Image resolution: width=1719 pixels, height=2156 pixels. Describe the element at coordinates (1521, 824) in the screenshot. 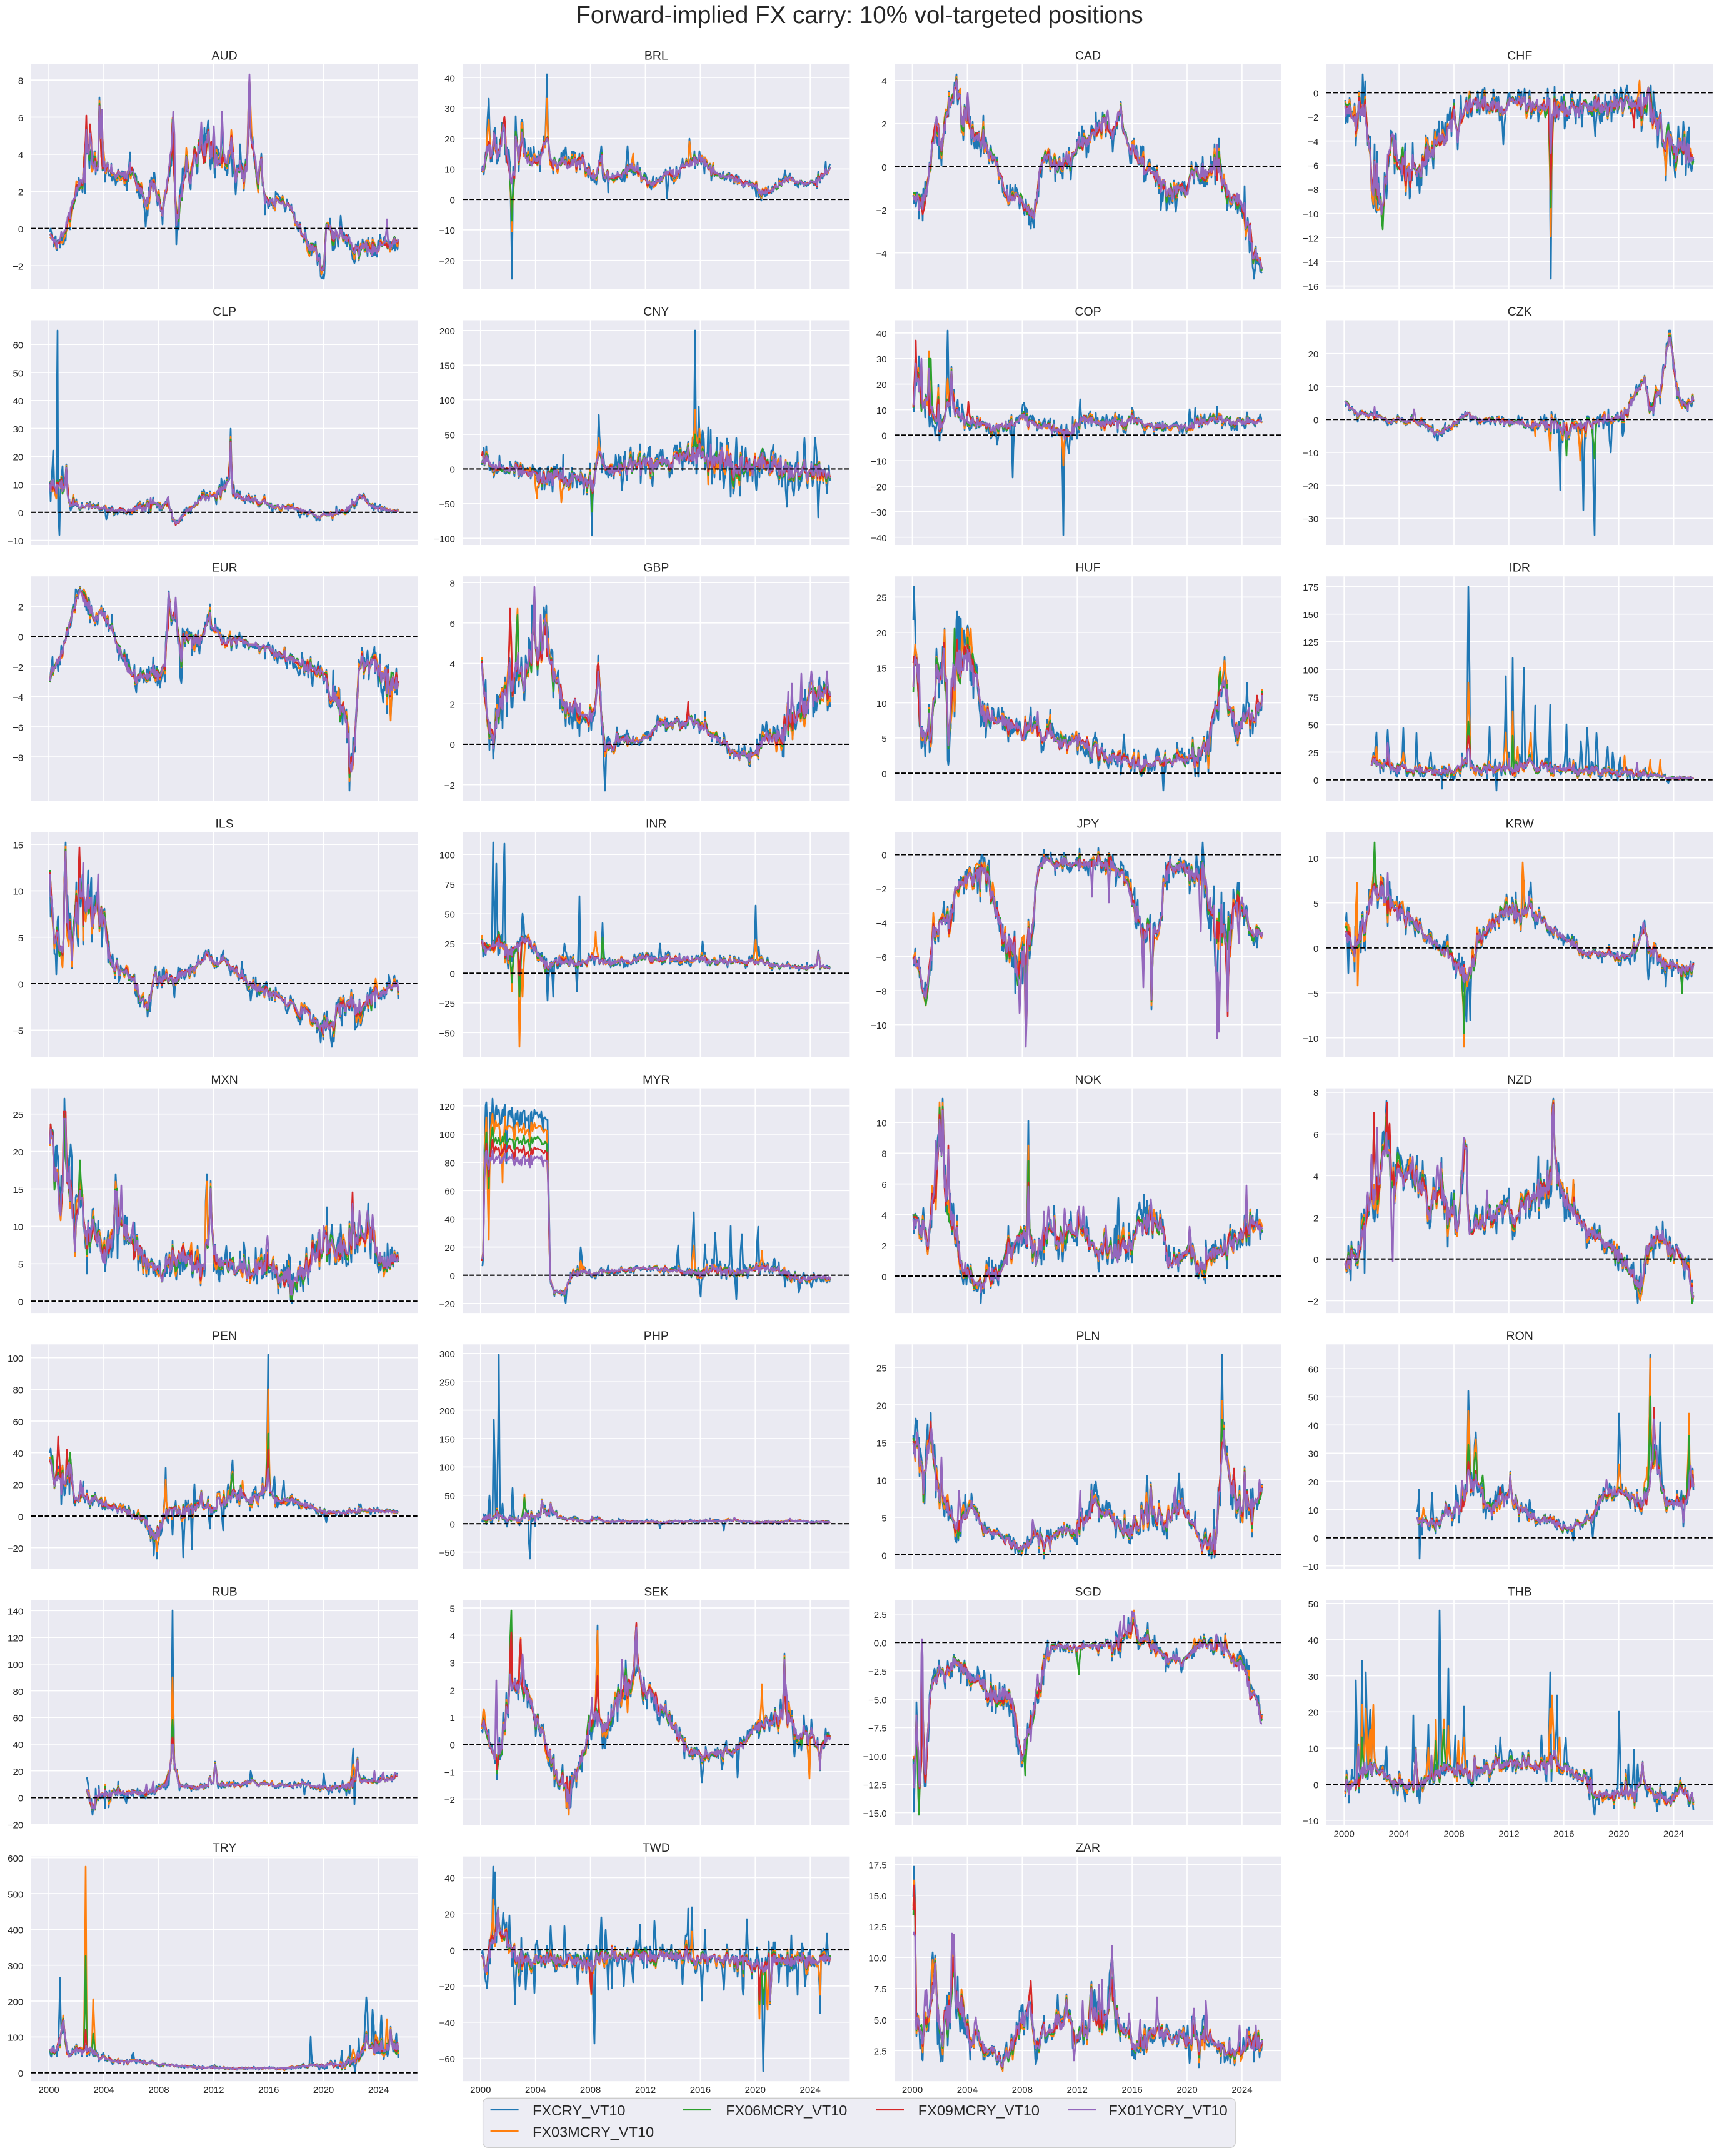

I see `svg-text: KRW` at that location.